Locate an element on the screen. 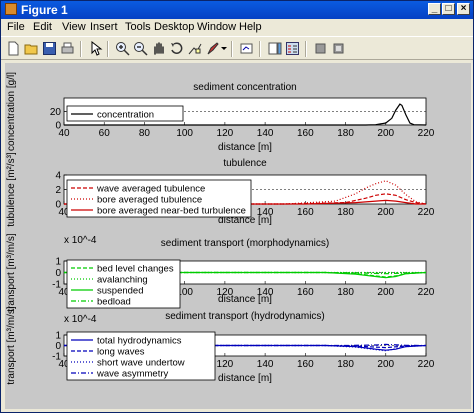  window-title: Figure 1 is located at coordinates (44, 10).